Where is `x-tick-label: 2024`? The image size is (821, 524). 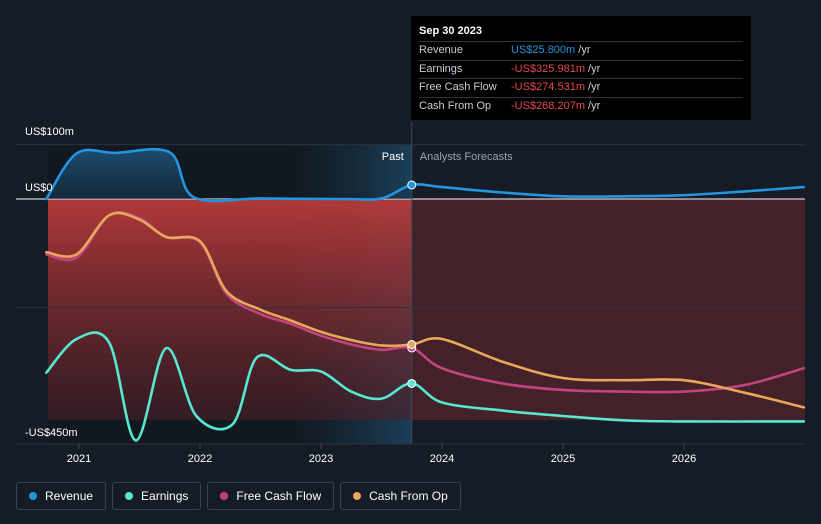 x-tick-label: 2024 is located at coordinates (442, 459).